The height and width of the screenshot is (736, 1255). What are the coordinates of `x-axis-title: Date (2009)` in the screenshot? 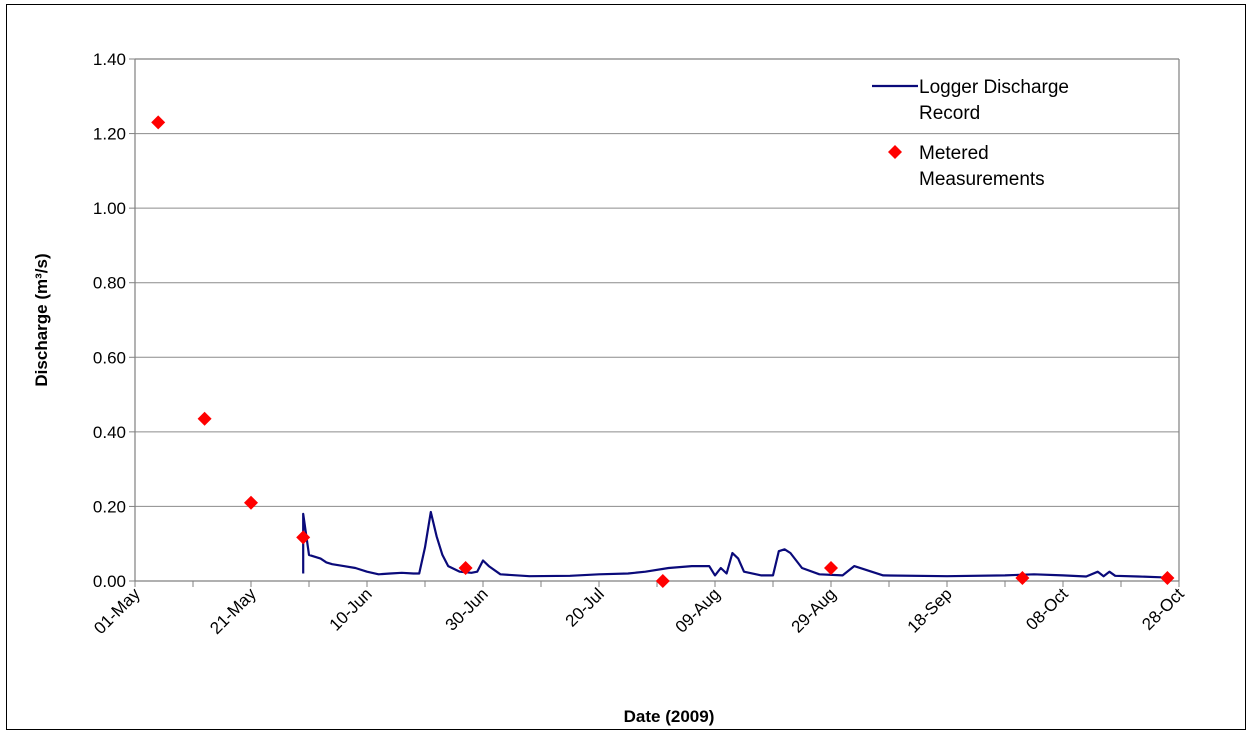 It's located at (669, 716).